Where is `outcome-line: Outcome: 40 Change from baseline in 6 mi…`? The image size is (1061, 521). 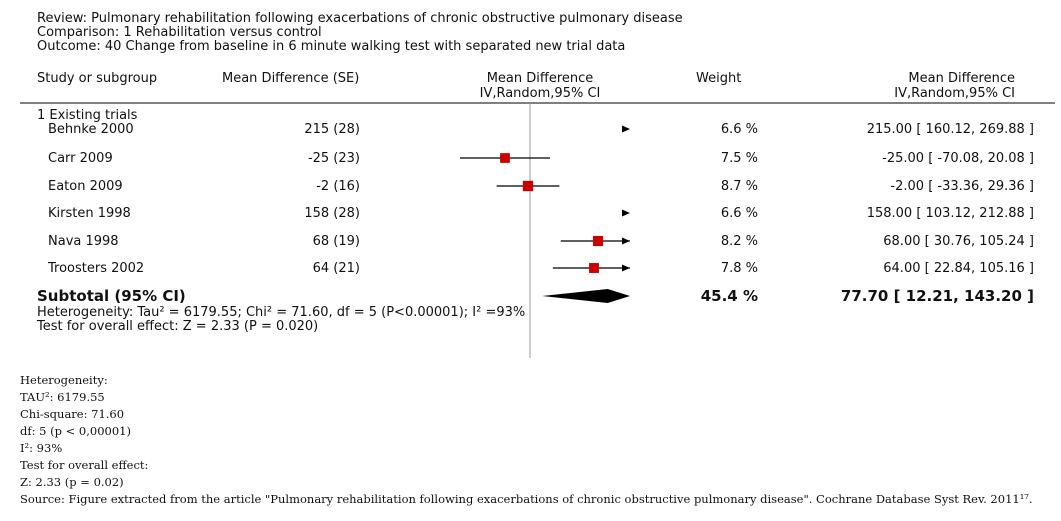
outcome-line: Outcome: 40 Change from baseline in 6 mi… is located at coordinates (331, 46).